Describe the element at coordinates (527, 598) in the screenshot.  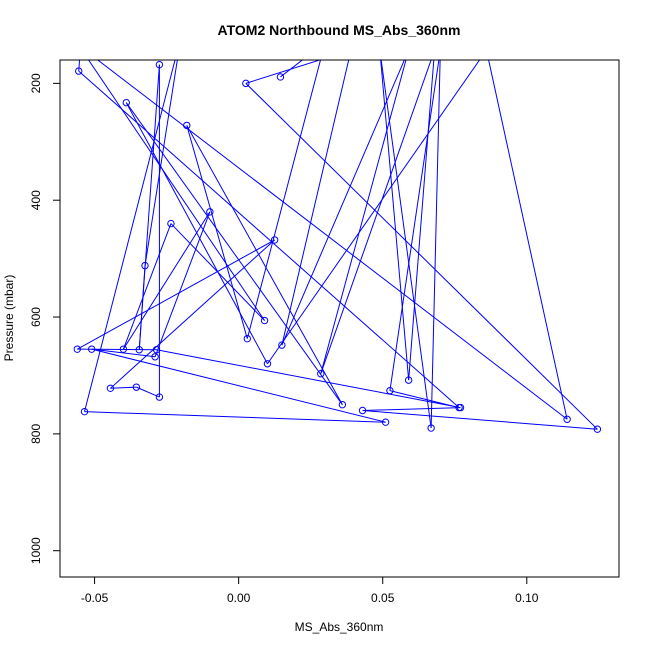
I see `x-tick-label: 0.10` at that location.